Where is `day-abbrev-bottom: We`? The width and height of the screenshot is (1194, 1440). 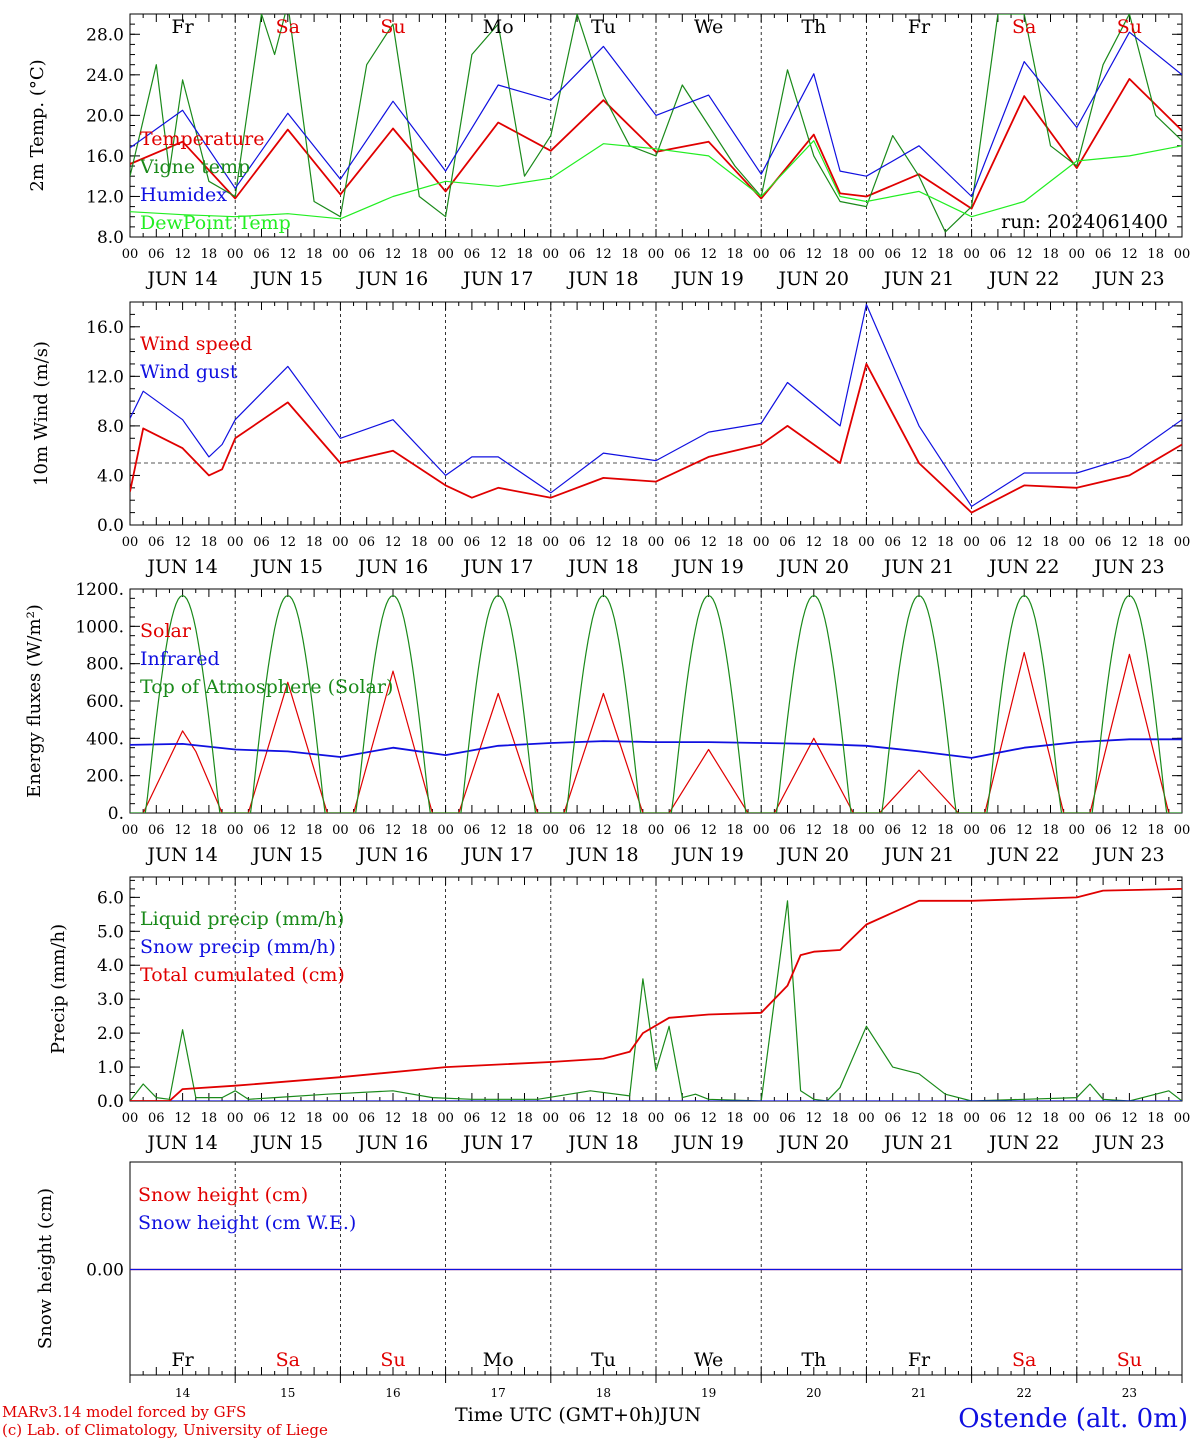 day-abbrev-bottom: We is located at coordinates (708, 1360).